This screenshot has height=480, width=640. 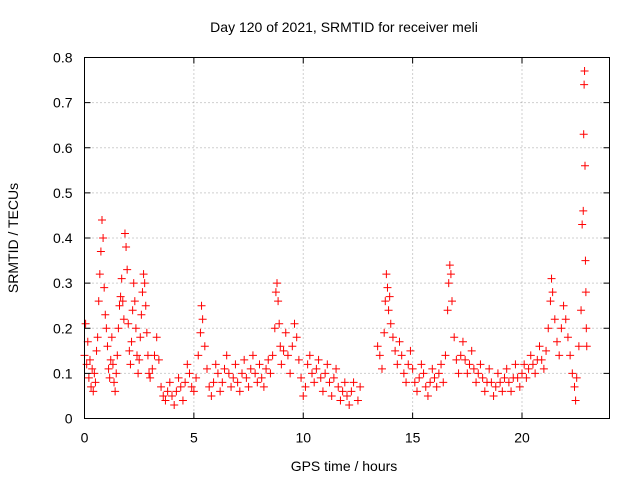 What do you see at coordinates (63, 328) in the screenshot?
I see `y-tick-label: 0.2` at bounding box center [63, 328].